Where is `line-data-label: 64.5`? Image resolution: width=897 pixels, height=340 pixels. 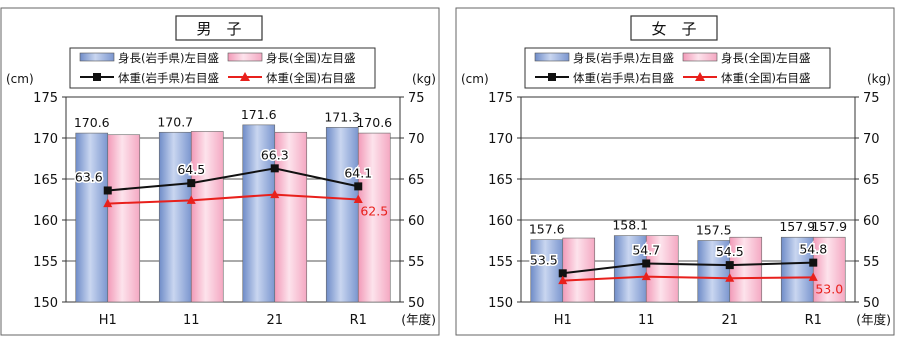
line-data-label: 64.5 is located at coordinates (191, 169).